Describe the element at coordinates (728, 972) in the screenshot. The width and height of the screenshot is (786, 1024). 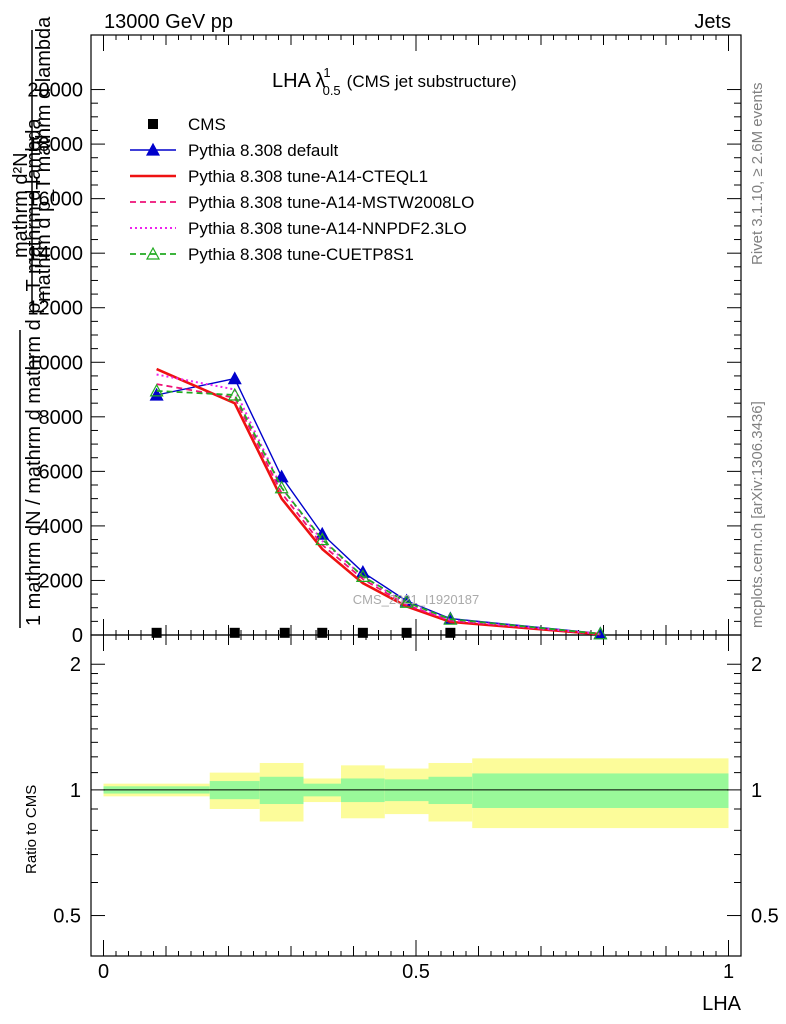
I see `ratio-xtick-label: 1` at that location.